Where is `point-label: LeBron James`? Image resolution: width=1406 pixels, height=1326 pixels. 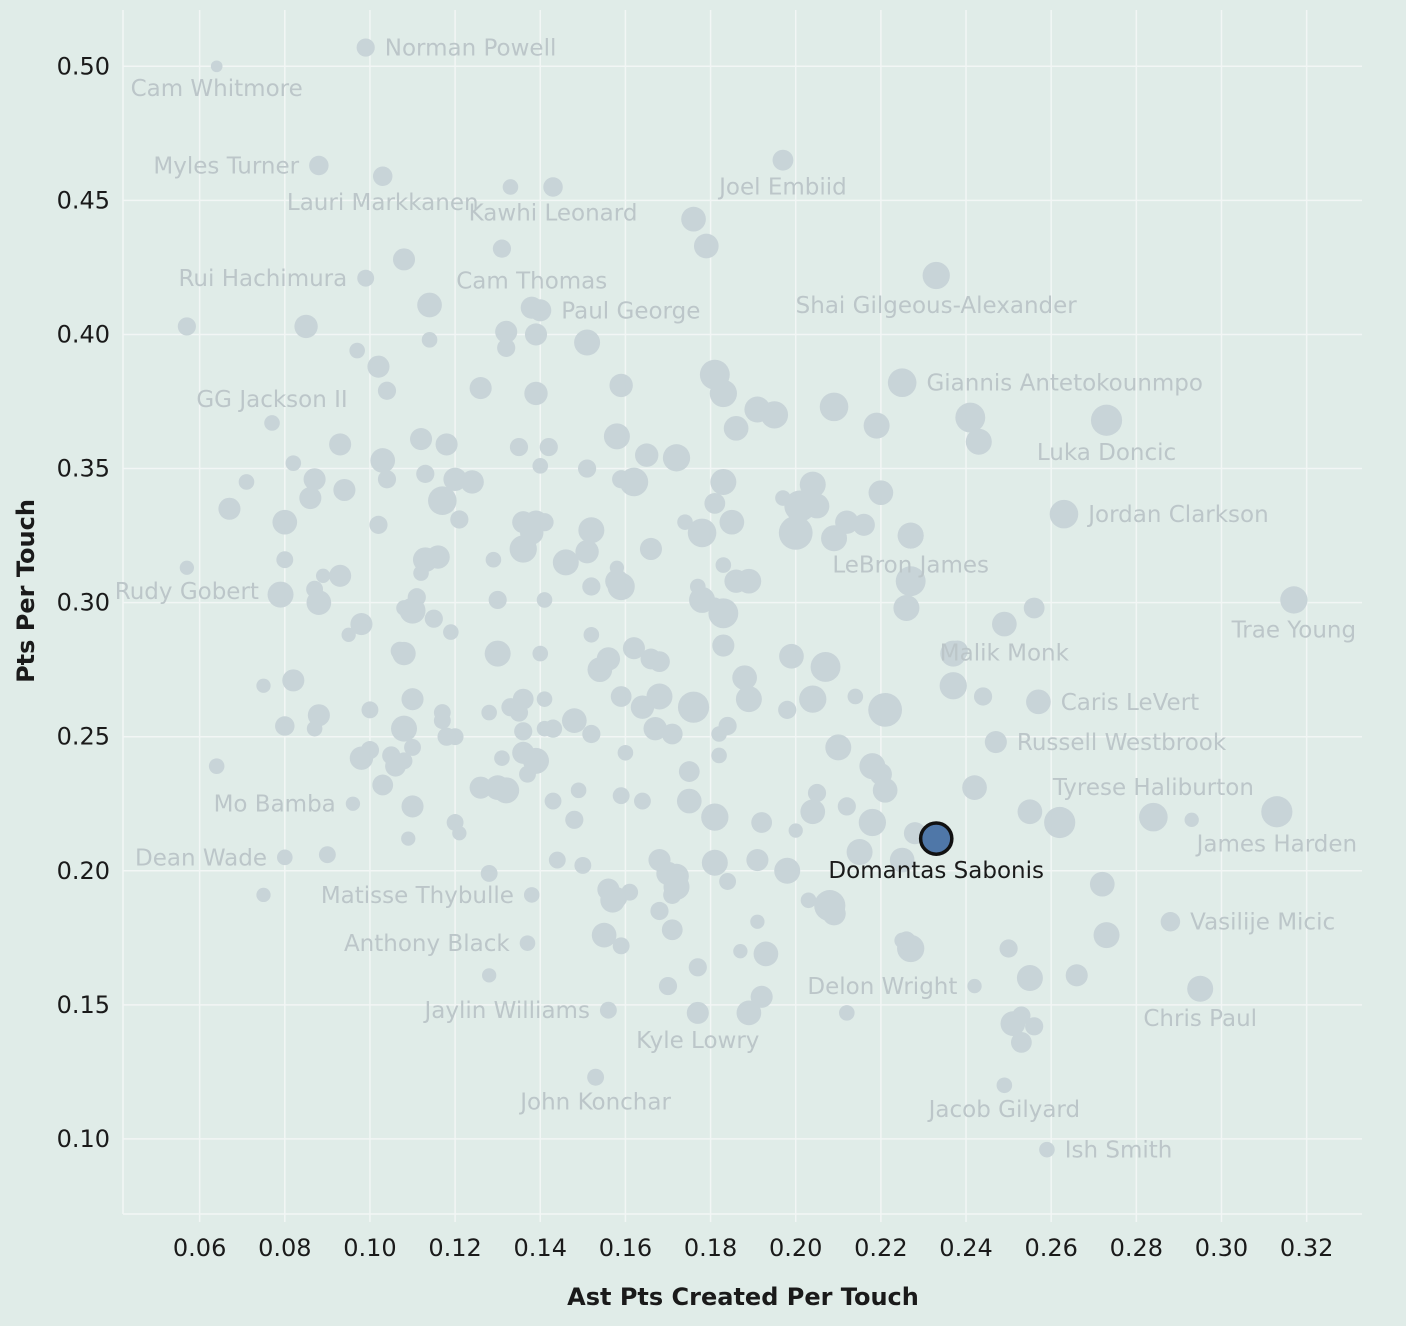
point-label: LeBron James is located at coordinates (910, 566).